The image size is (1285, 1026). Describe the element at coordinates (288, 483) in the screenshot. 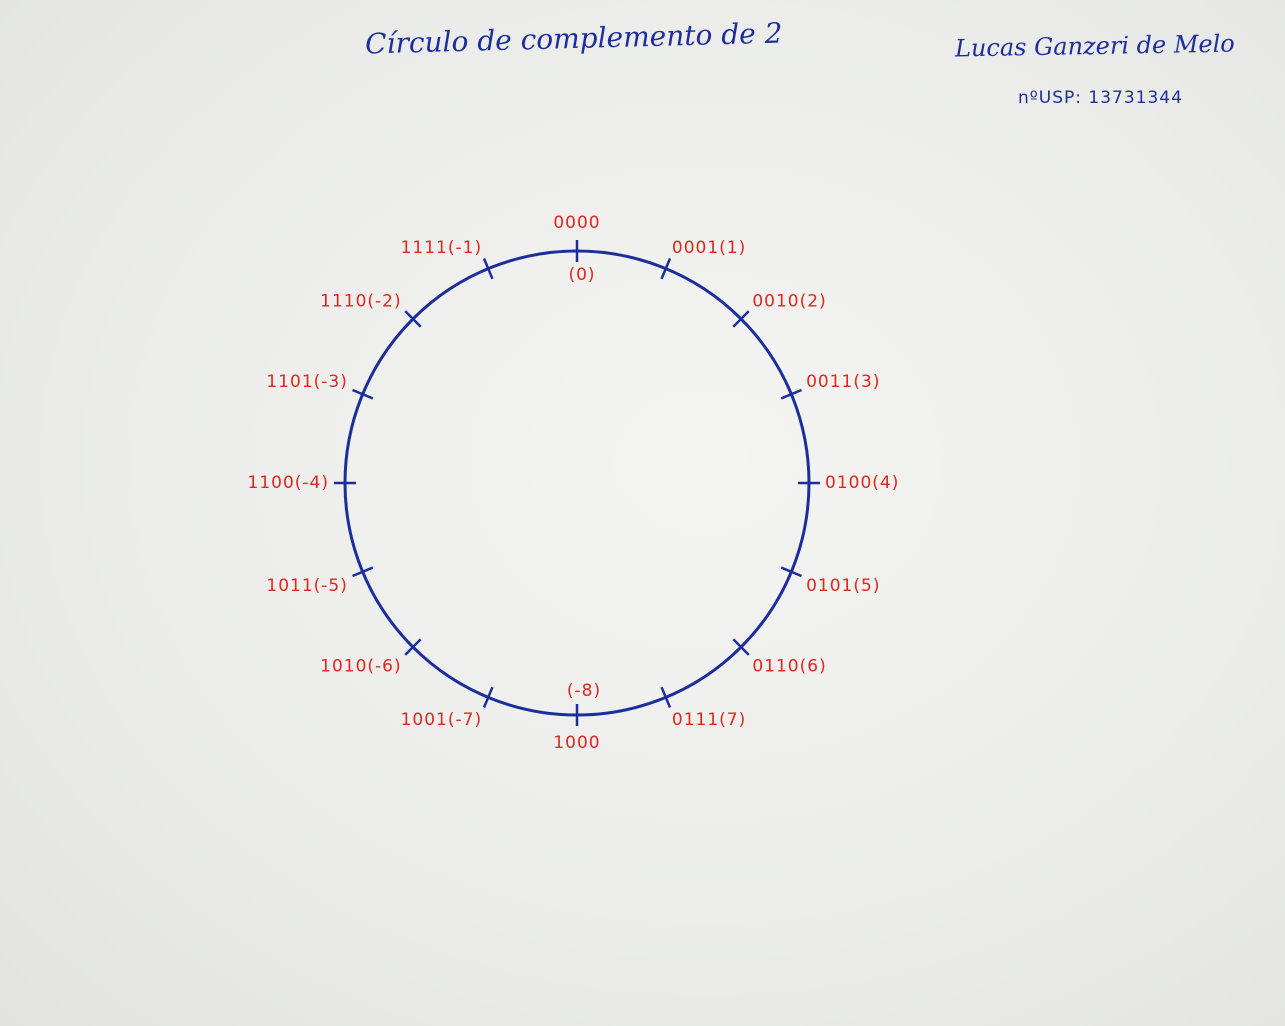

I see `value-label: 1100(-4)` at that location.